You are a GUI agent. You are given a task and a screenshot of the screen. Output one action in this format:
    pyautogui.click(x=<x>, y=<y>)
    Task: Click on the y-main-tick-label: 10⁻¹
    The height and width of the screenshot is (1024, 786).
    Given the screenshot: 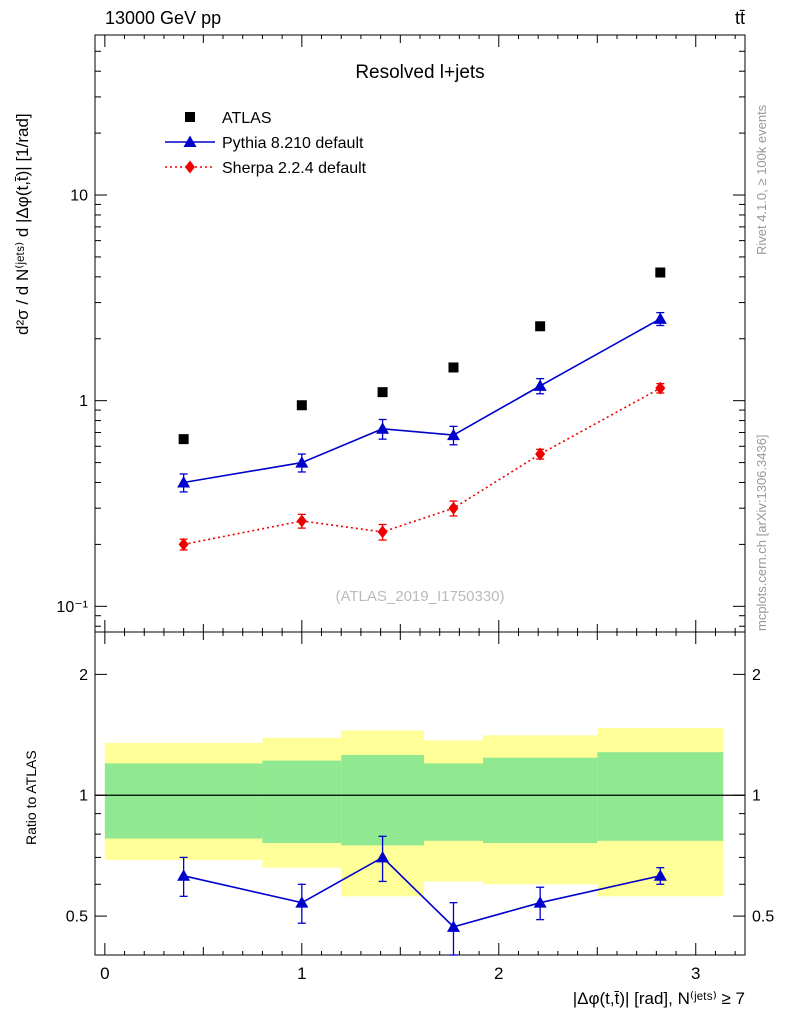 What is the action you would take?
    pyautogui.click(x=72, y=607)
    